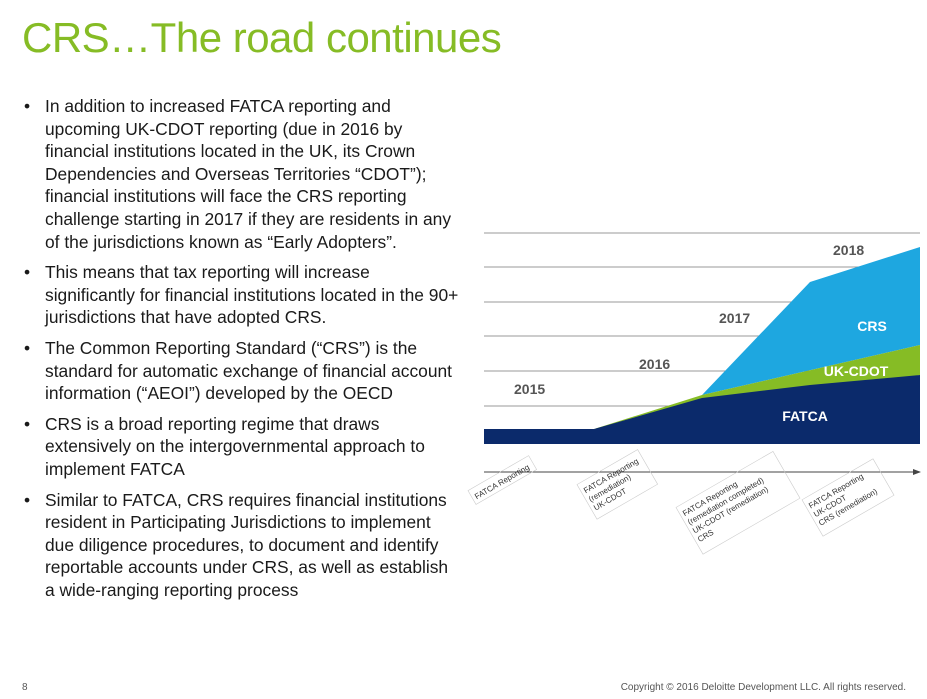 The image size is (927, 699). Describe the element at coordinates (702, 409) in the screenshot. I see `fatca-area` at that location.